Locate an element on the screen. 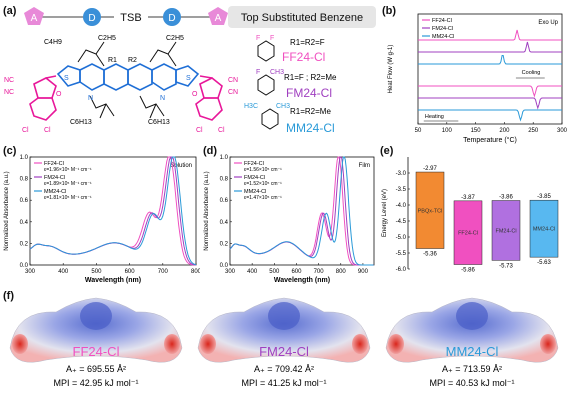 The height and width of the screenshot is (400, 568). chart-e-ytick-4: -5.0 is located at coordinates (401, 238).